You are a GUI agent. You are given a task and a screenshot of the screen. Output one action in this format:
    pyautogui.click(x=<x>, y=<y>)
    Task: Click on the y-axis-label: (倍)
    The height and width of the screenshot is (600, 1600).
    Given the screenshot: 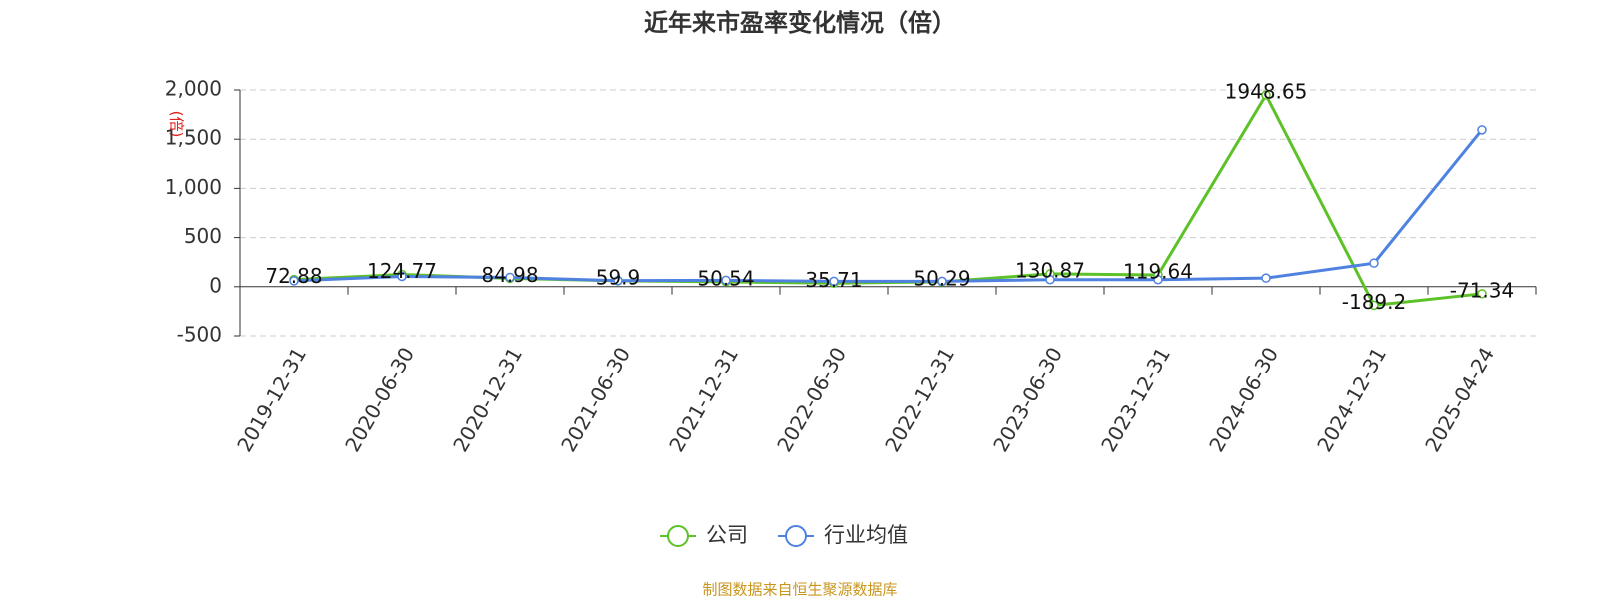 What is the action you would take?
    pyautogui.click(x=177, y=124)
    